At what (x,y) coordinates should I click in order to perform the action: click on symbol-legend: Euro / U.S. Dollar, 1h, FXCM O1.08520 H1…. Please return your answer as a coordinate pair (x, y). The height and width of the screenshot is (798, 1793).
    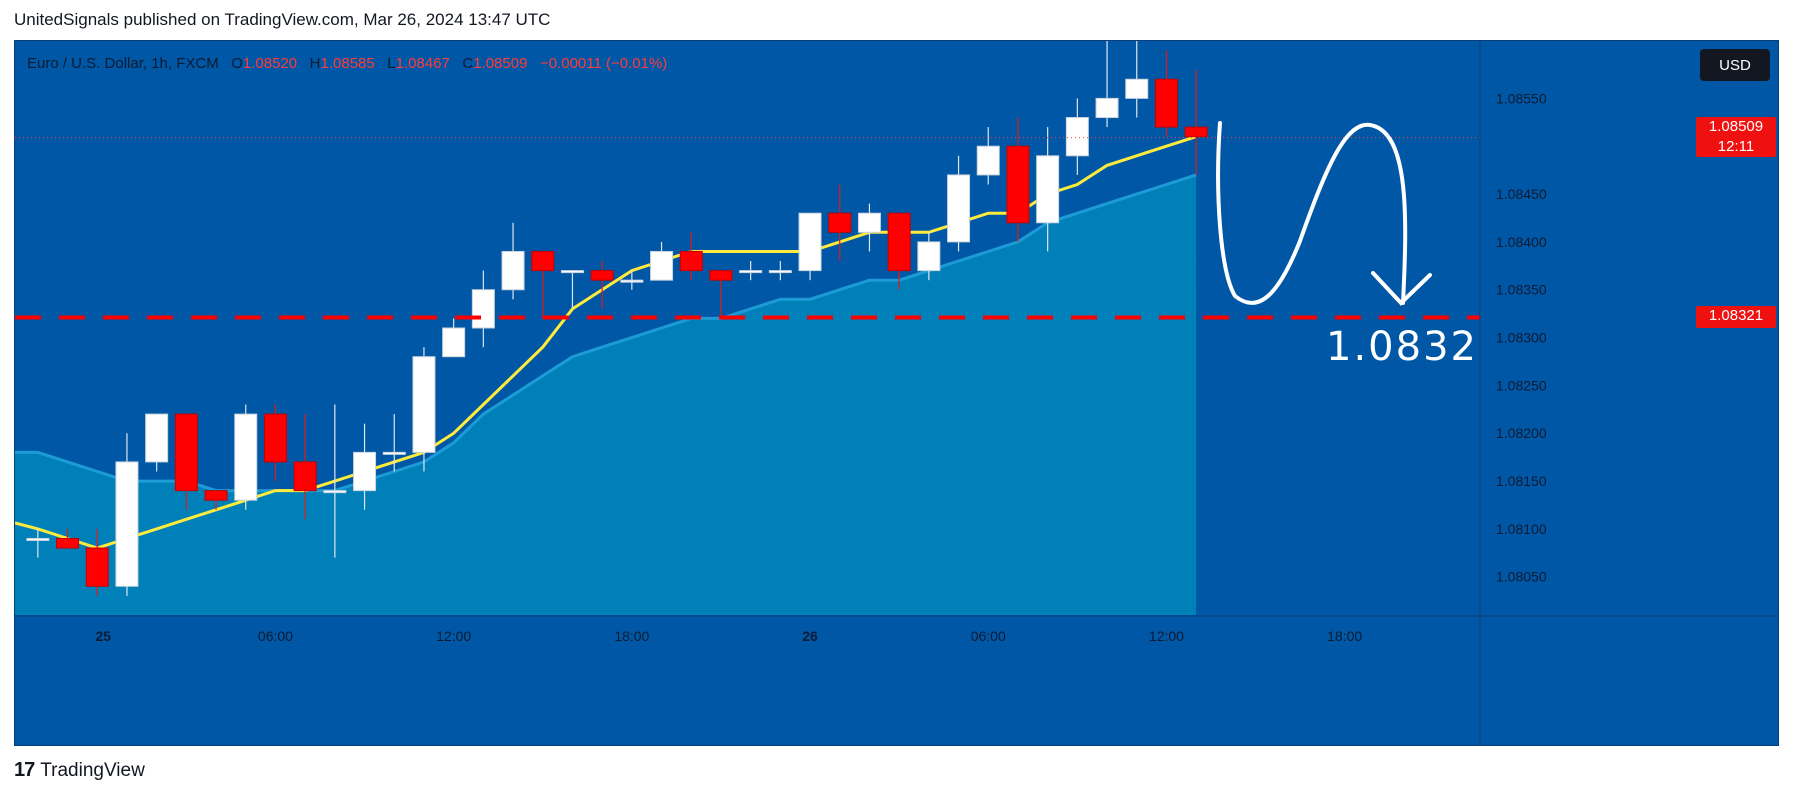
    Looking at the image, I should click on (347, 63).